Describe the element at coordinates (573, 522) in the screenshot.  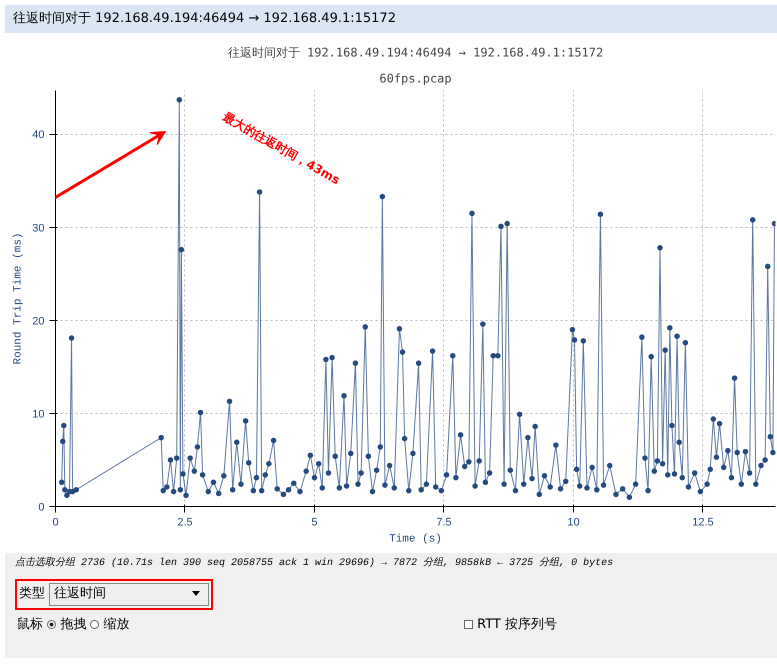
I see `x-tick-label: 10` at that location.